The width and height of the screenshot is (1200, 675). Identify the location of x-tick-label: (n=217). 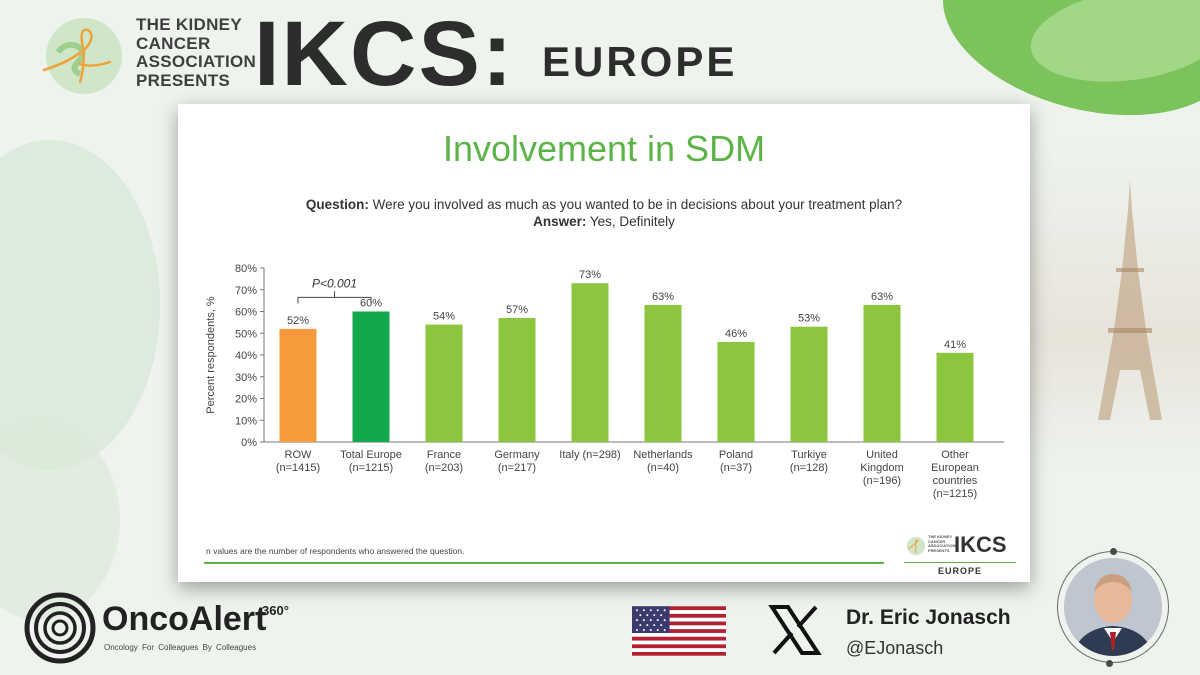
(517, 468).